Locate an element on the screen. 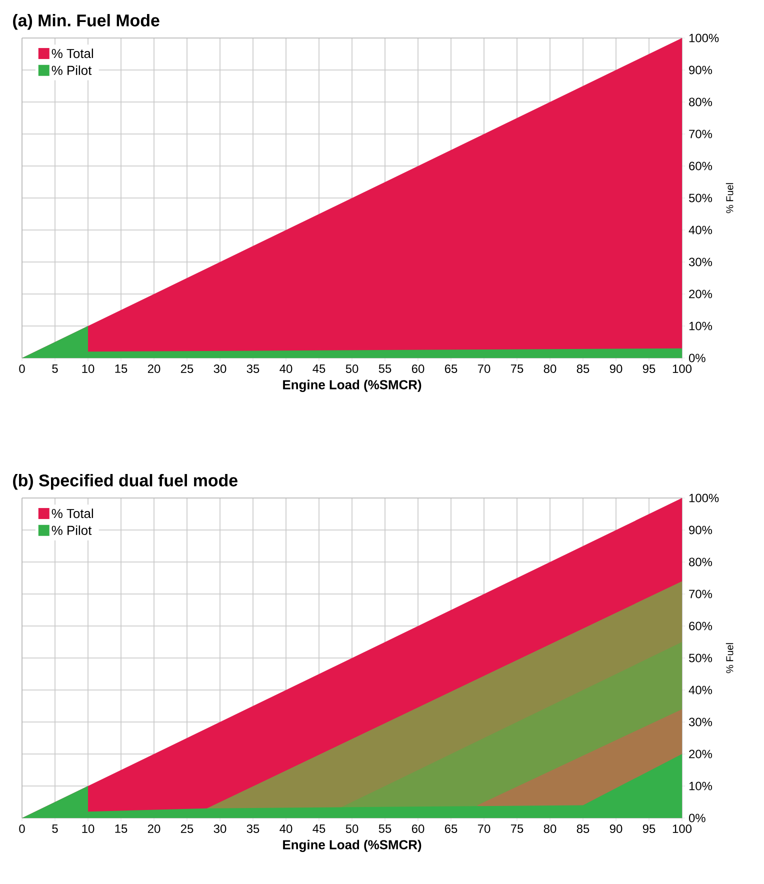  chart-title: (b) Specified dual fuel mode is located at coordinates (125, 482).